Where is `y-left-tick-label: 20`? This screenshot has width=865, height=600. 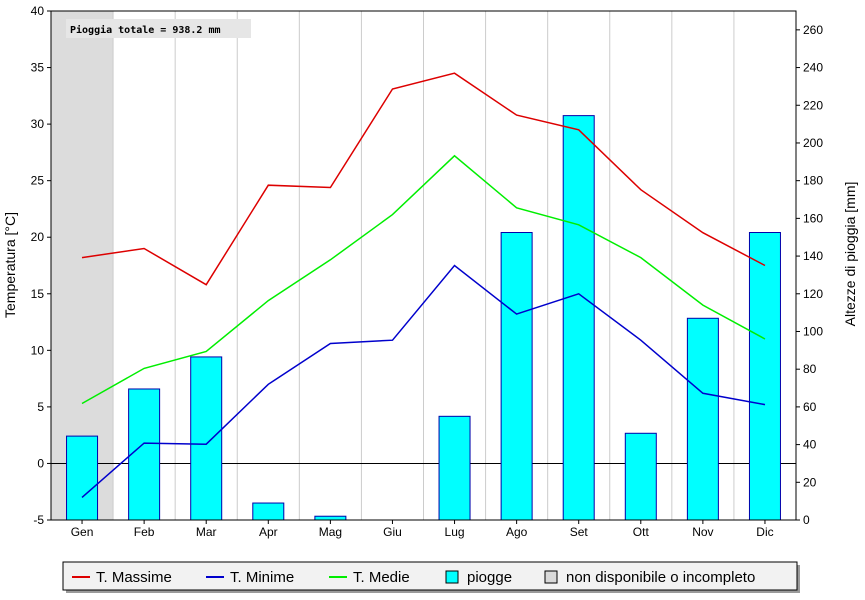 y-left-tick-label: 20 is located at coordinates (38, 237).